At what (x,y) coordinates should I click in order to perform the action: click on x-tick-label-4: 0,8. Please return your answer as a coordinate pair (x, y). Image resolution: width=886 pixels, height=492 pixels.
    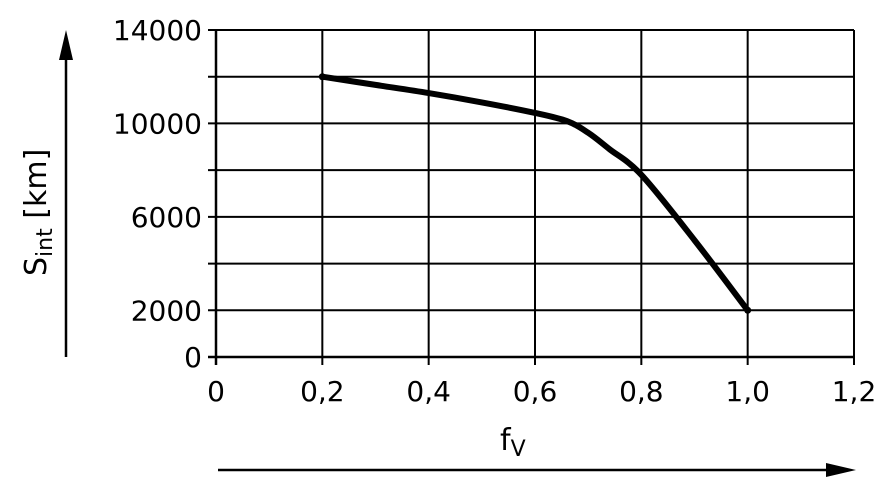
    Looking at the image, I should click on (641, 391).